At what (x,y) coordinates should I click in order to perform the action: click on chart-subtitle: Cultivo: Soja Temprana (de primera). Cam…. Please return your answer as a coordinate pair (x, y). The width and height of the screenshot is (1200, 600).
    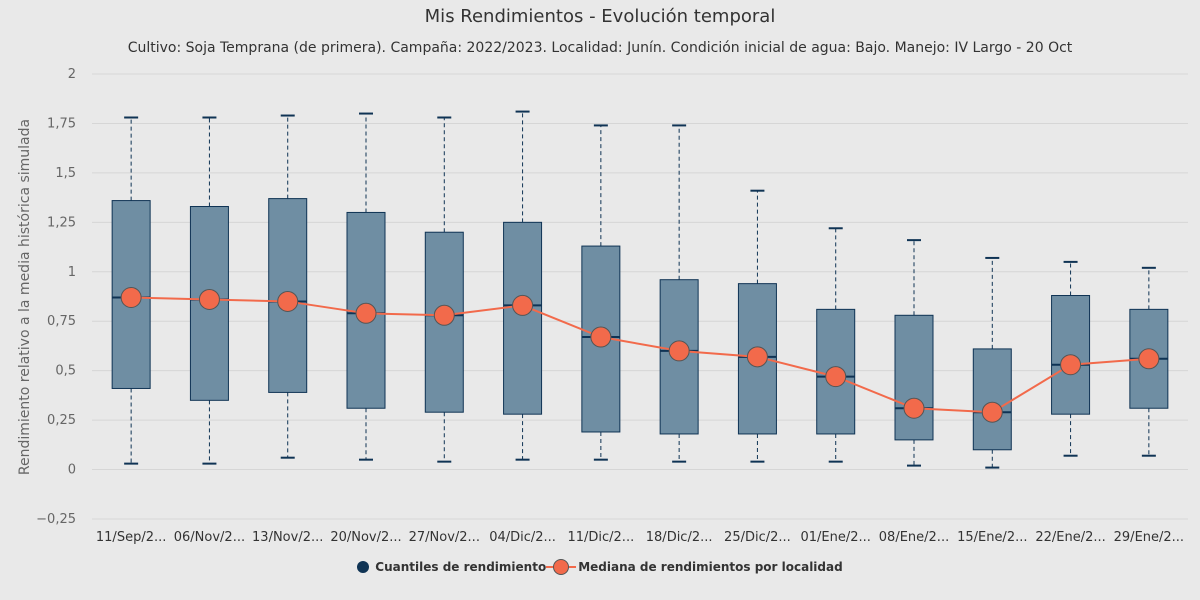
    Looking at the image, I should click on (600, 48).